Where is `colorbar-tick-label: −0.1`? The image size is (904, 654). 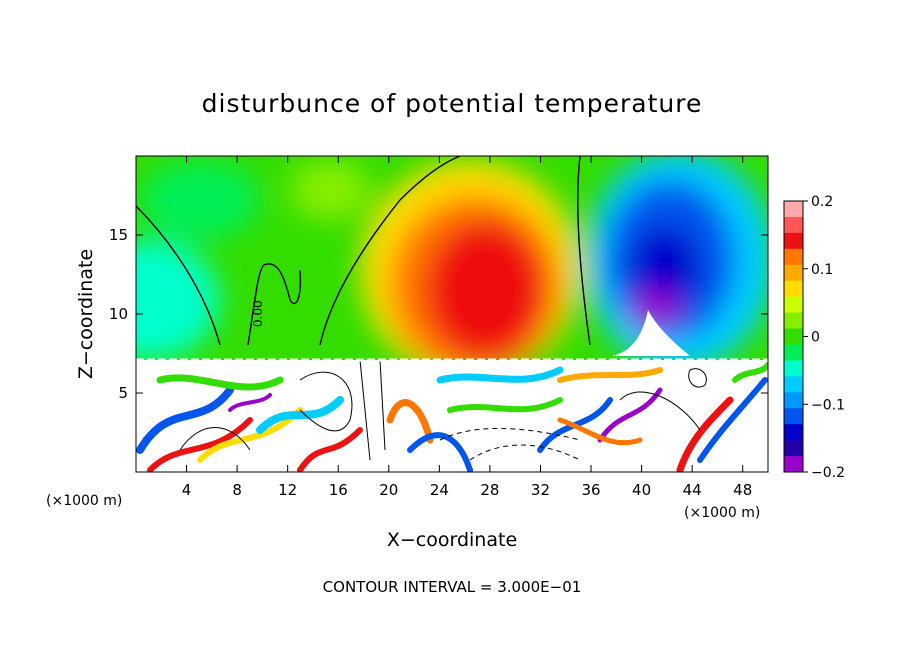 colorbar-tick-label: −0.1 is located at coordinates (828, 405).